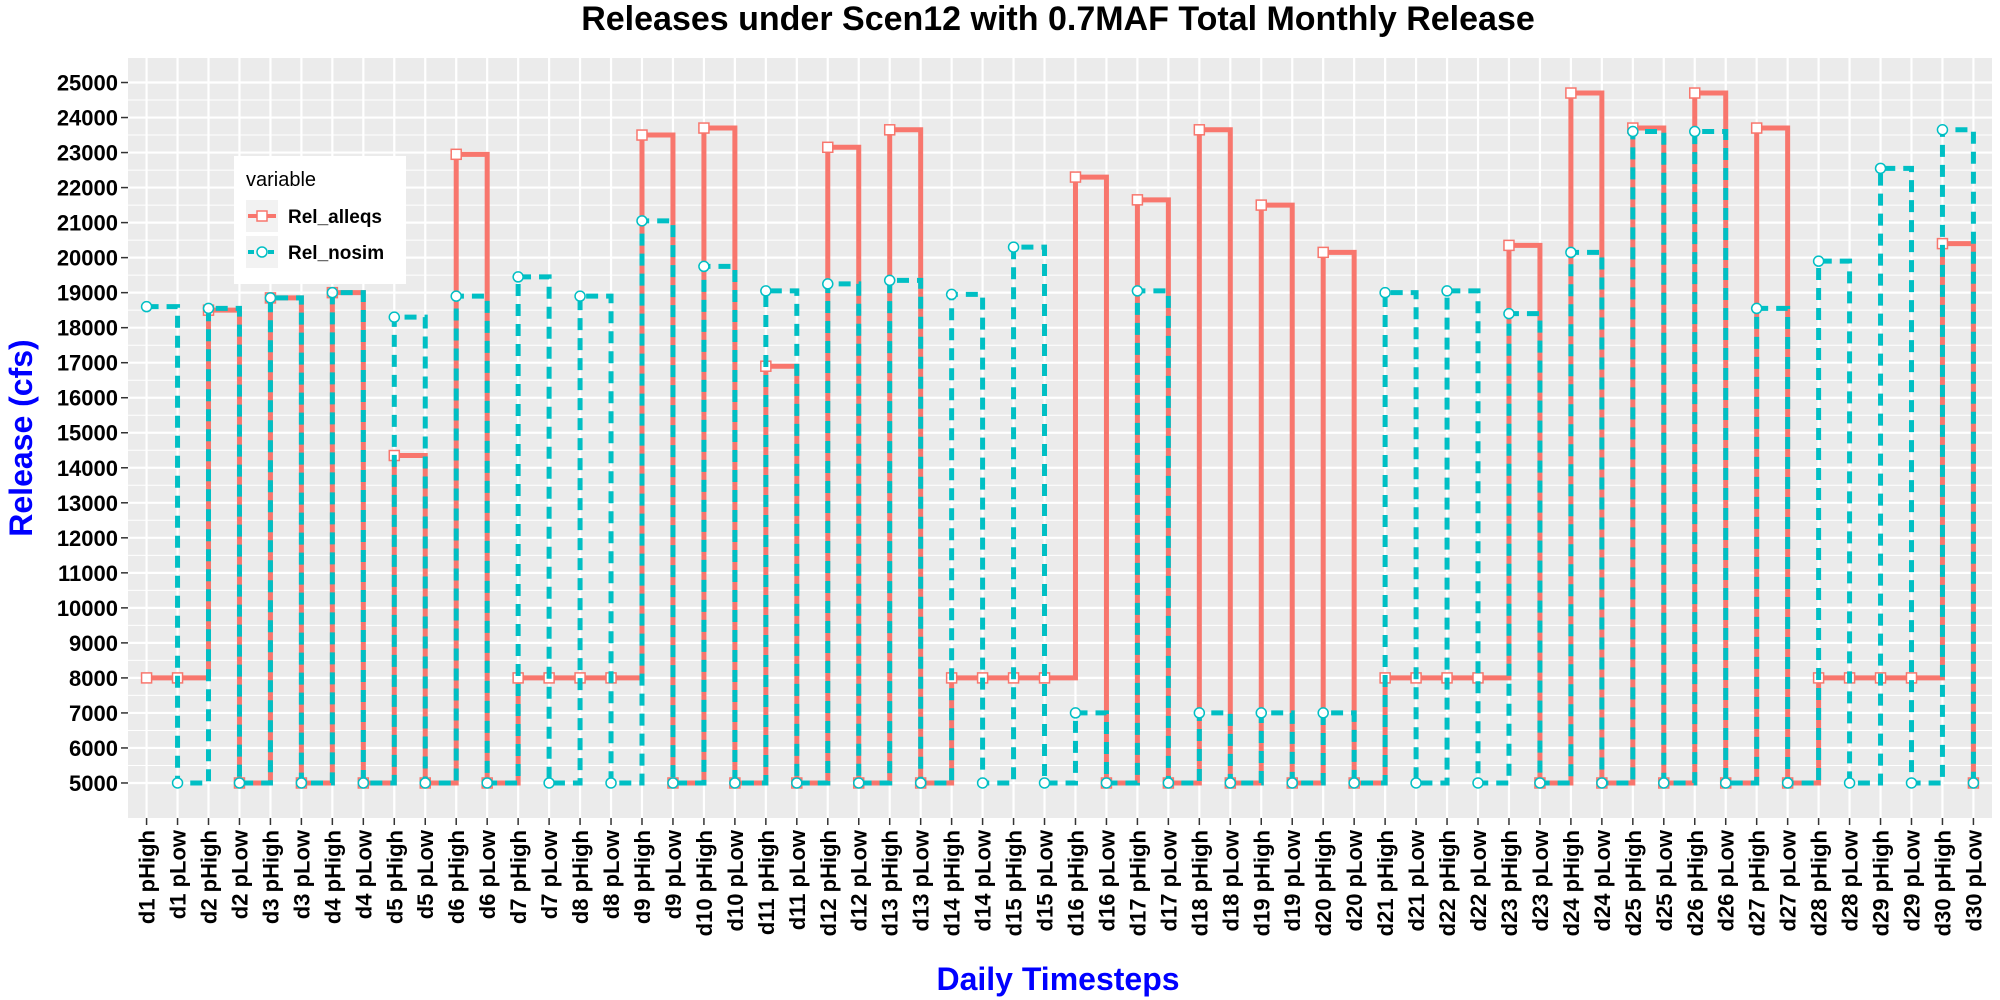  Describe the element at coordinates (766, 882) in the screenshot. I see `x-tick-label: d11 pHigh` at that location.